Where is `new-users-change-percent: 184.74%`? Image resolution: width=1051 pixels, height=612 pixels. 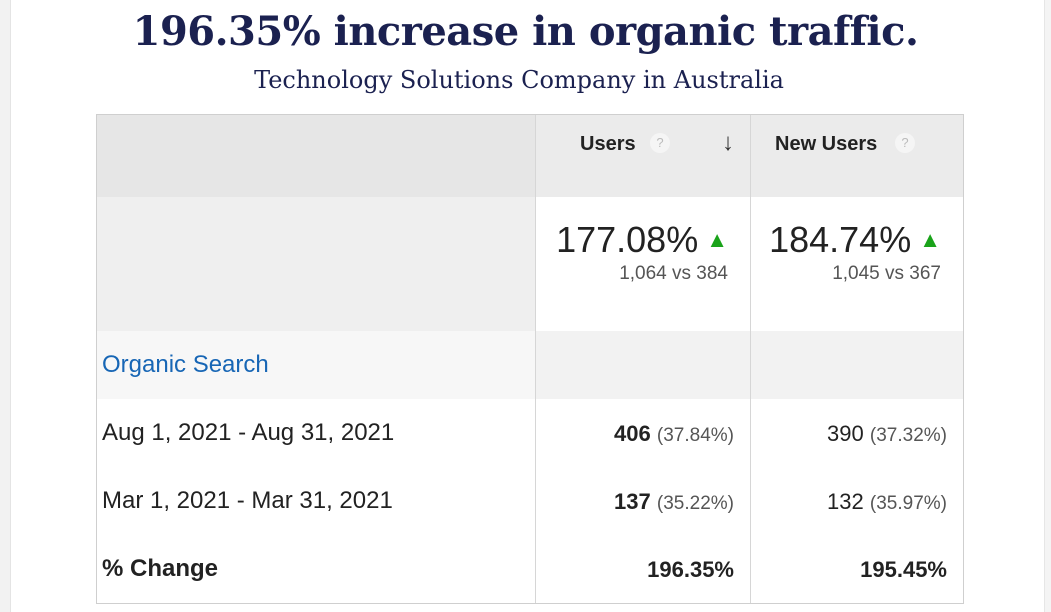 new-users-change-percent: 184.74% is located at coordinates (840, 239).